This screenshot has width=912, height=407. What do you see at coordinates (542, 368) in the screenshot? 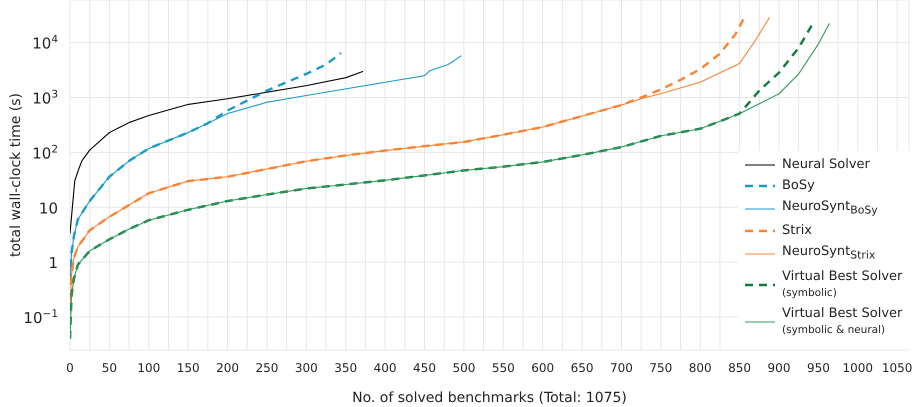
I see `x-tick-label: 600` at bounding box center [542, 368].